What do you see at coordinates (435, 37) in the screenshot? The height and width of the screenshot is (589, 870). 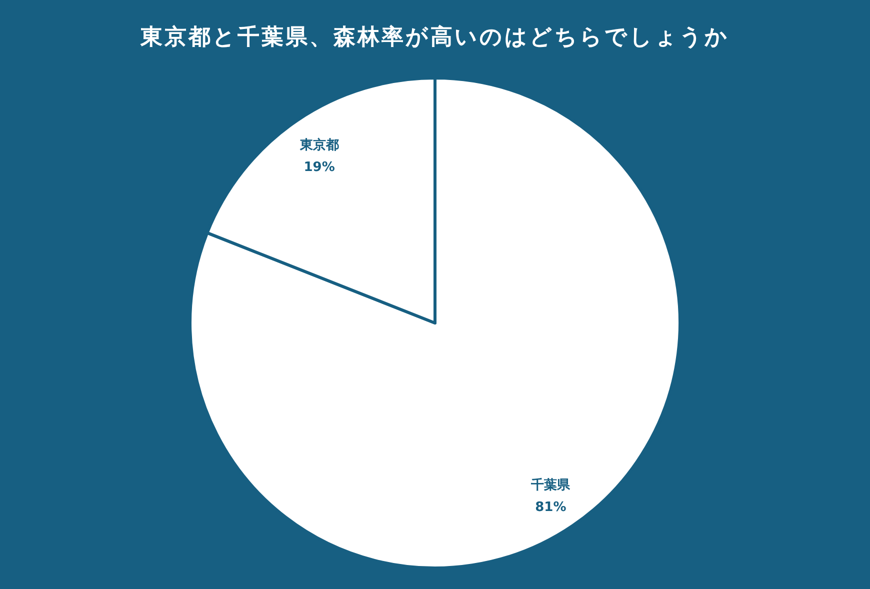 I see `chart-title: 東京都と千葉県、森林率が高いのはどちらでしょうか` at bounding box center [435, 37].